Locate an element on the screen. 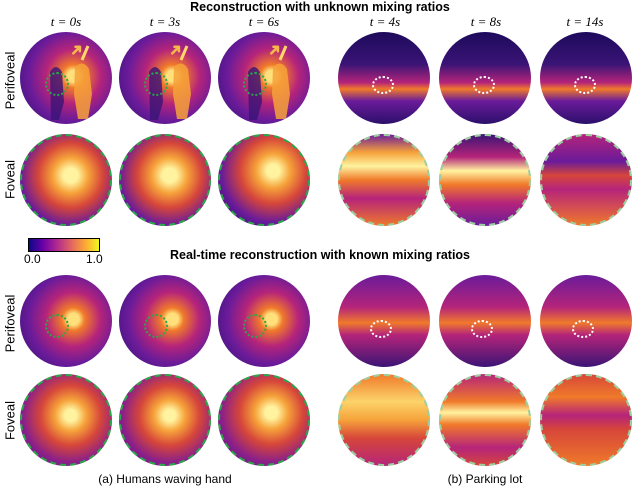 This screenshot has height=490, width=640. caption-a: (a) Humans waving hand is located at coordinates (165, 479).